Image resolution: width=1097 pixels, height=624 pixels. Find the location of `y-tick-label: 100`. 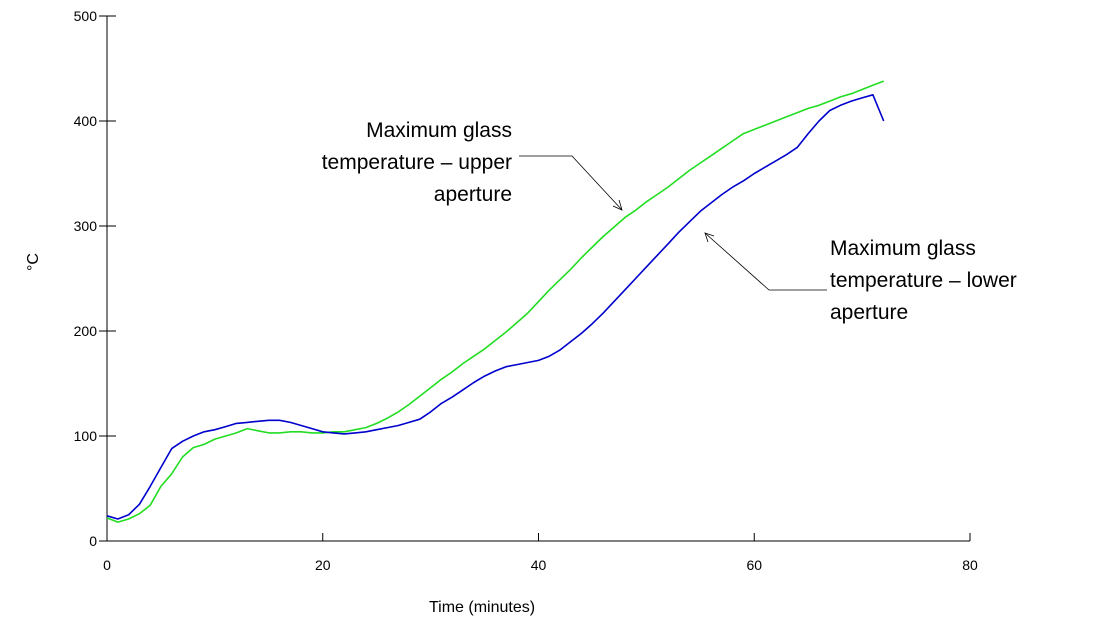

y-tick-label: 100 is located at coordinates (86, 436).